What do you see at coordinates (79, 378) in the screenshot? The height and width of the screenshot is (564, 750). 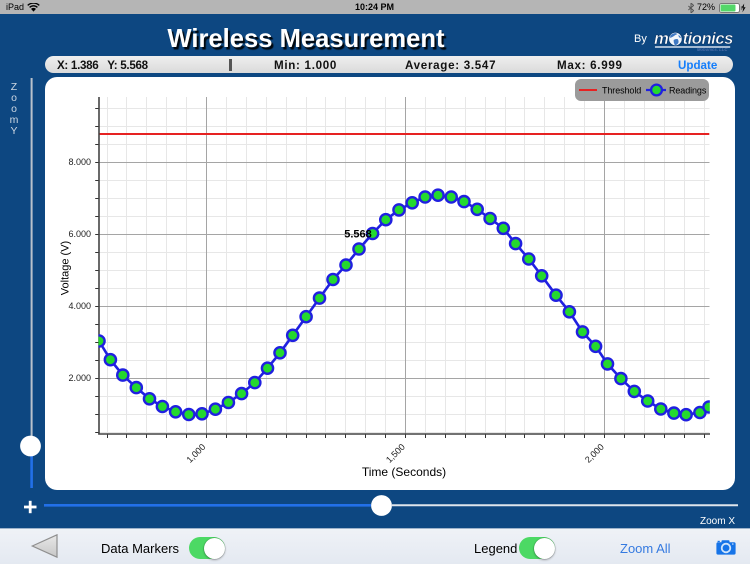 I see `svg-text: 2.000` at bounding box center [79, 378].